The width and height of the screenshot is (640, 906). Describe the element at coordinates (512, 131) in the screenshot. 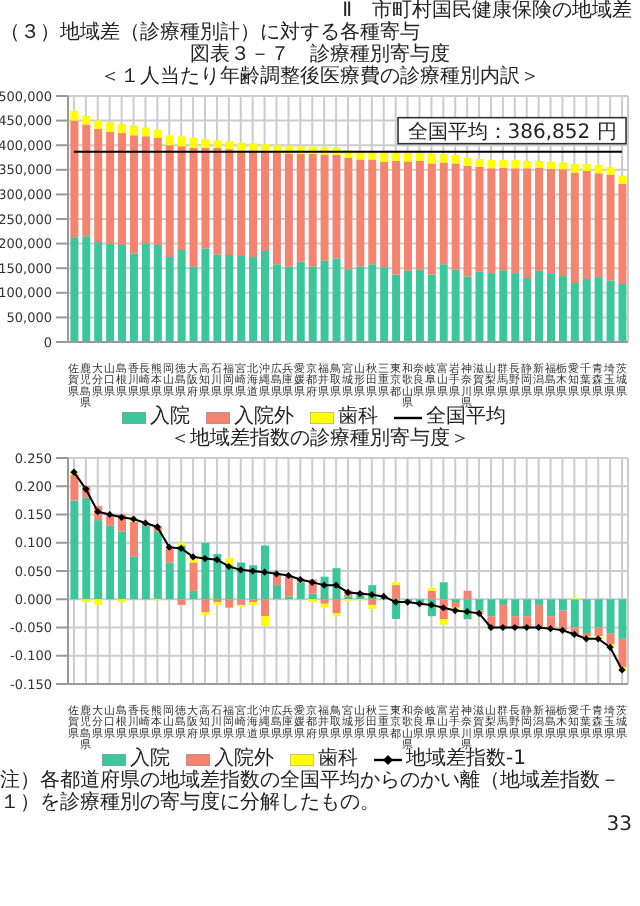

I see `annotation: 全国平均：386,852 円` at that location.